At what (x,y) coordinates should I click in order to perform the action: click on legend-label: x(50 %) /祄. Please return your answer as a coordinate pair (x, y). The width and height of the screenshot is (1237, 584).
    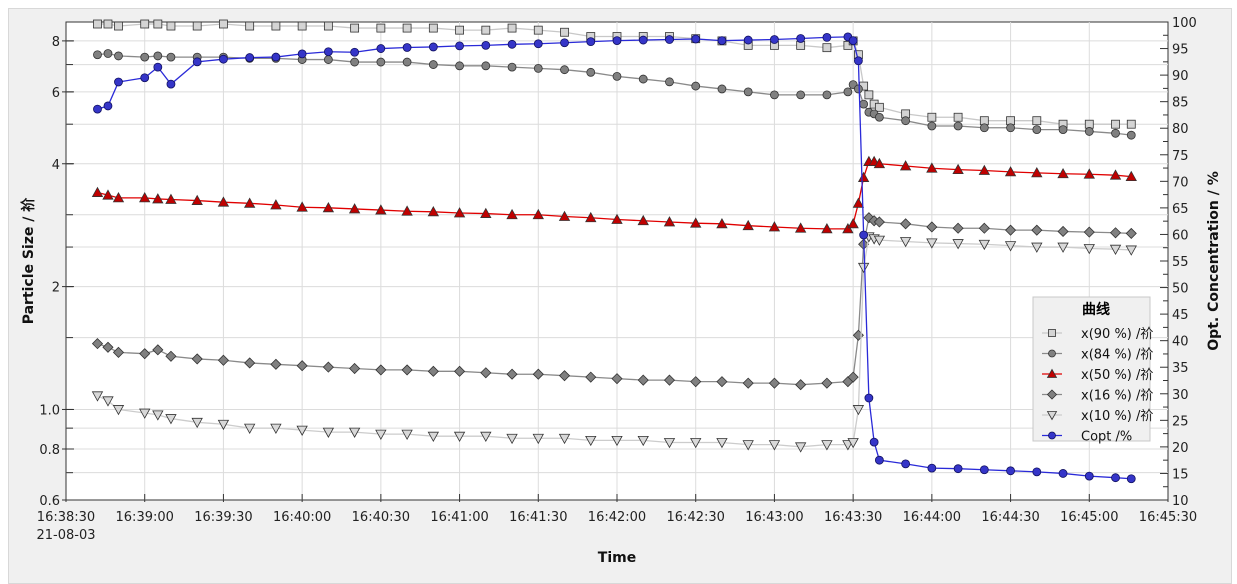
    Looking at the image, I should click on (1117, 375).